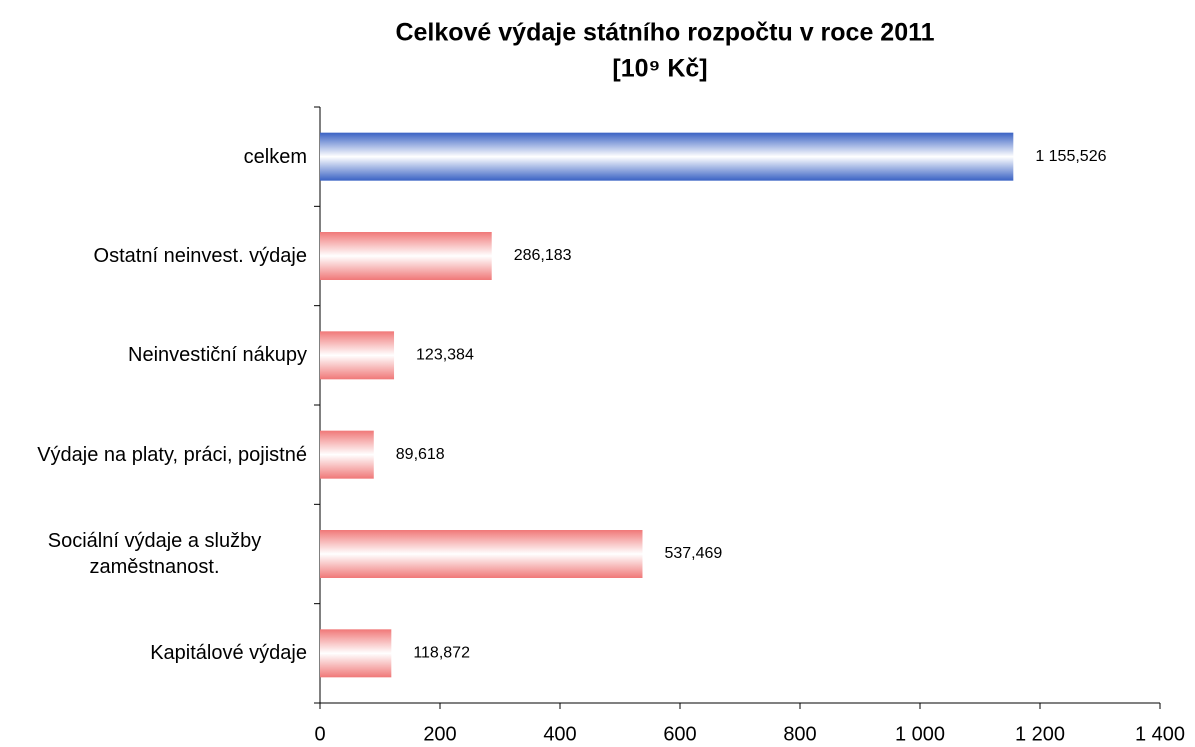  What do you see at coordinates (679, 734) in the screenshot?
I see `x-tick-label: 600` at bounding box center [679, 734].